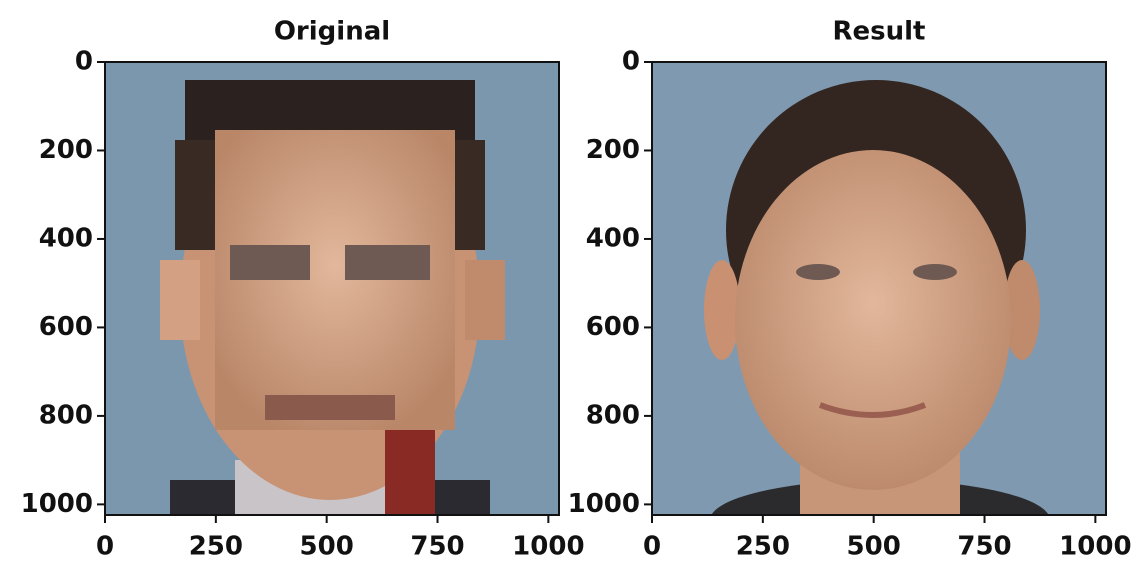 This screenshot has height=561, width=1132. What do you see at coordinates (879, 32) in the screenshot?
I see `axes-title: Result` at bounding box center [879, 32].